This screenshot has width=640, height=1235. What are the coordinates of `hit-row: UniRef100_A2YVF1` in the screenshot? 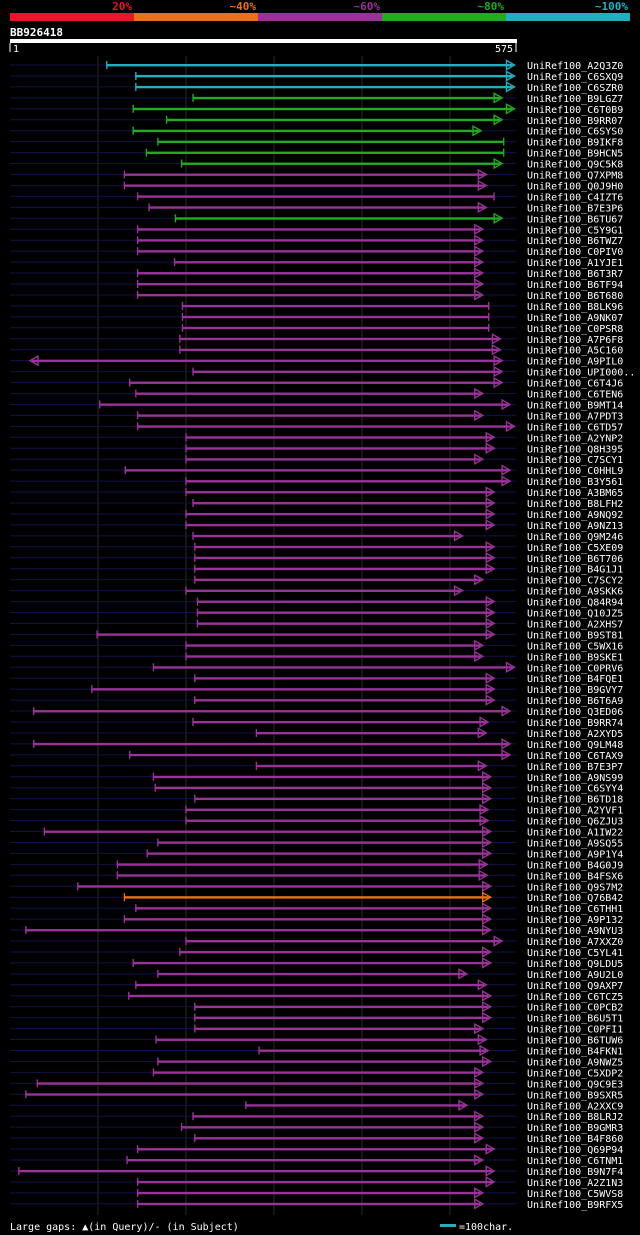 It's located at (316, 810).